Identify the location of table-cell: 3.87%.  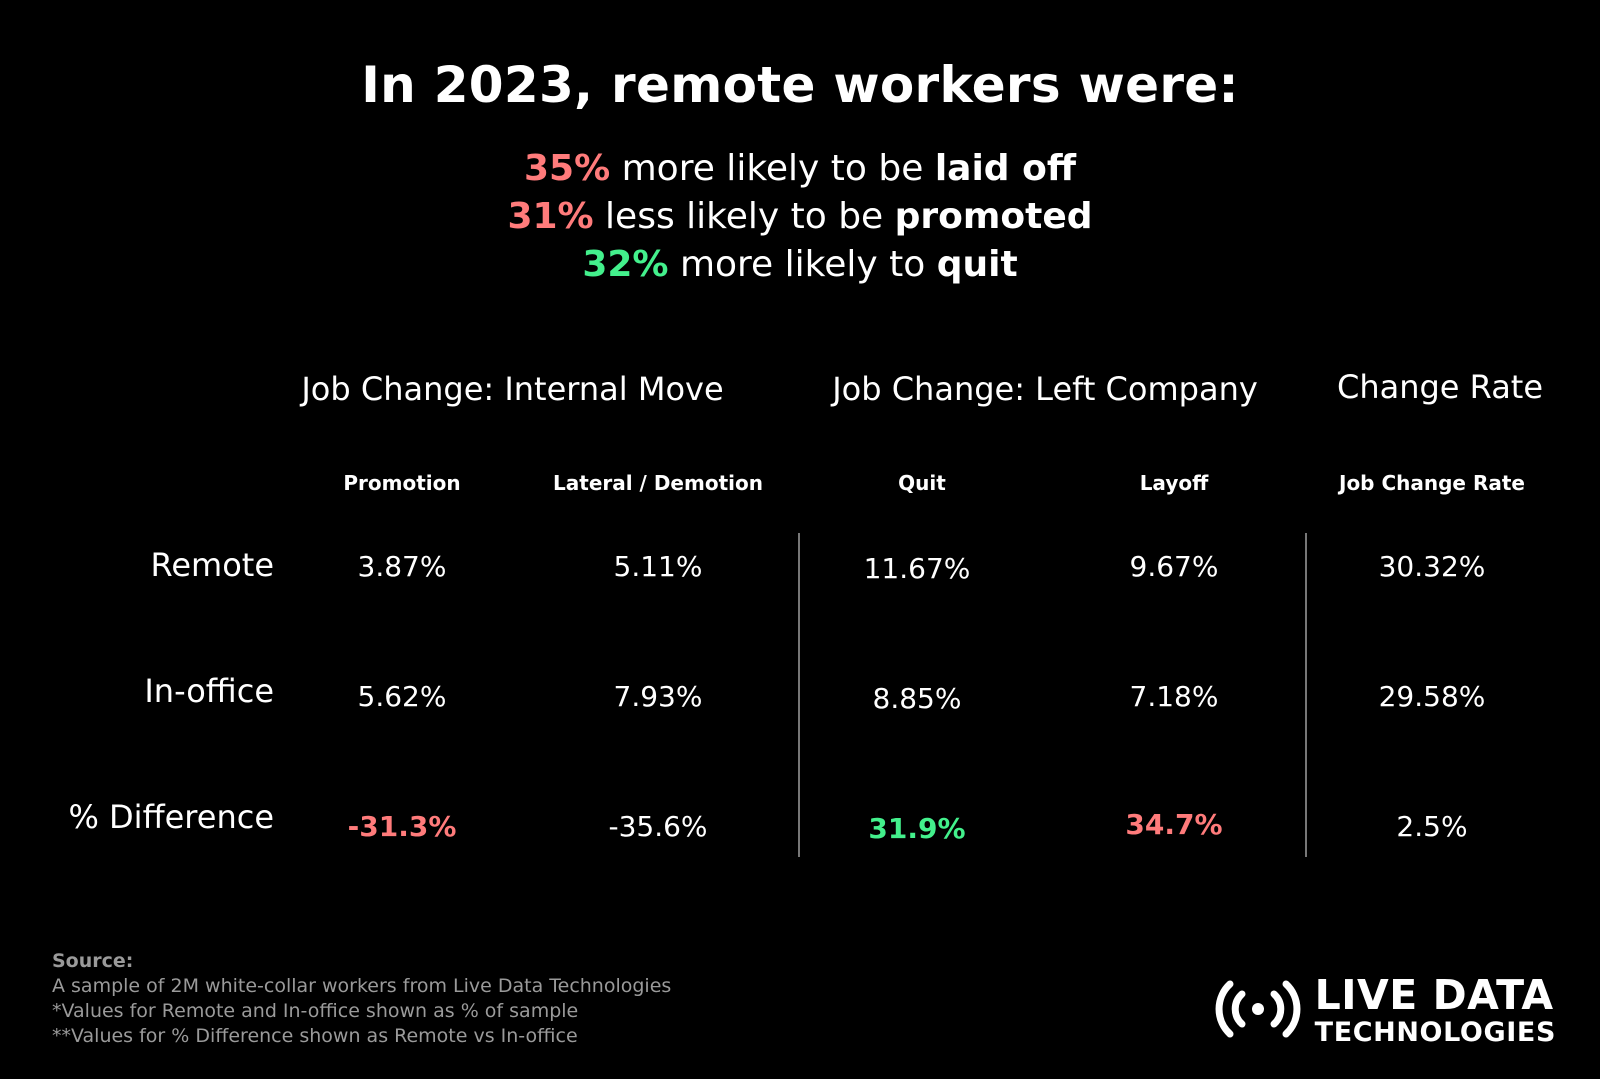
(402, 566).